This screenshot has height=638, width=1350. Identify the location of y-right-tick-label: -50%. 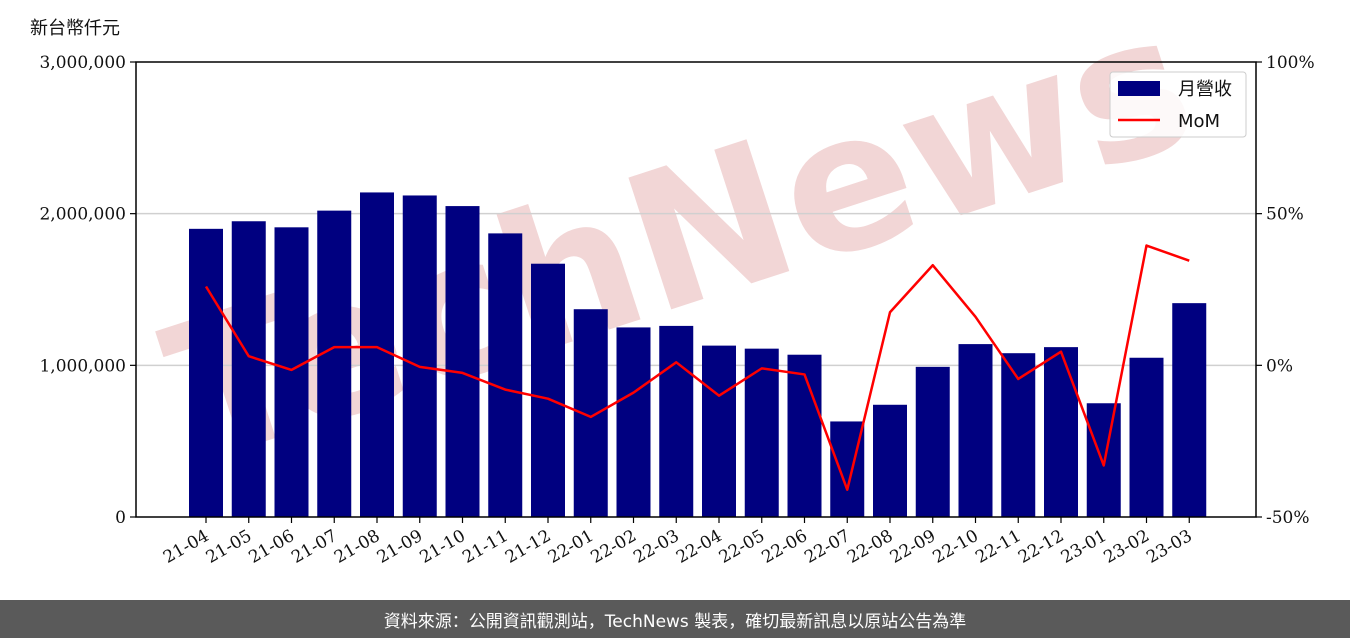
(1288, 518).